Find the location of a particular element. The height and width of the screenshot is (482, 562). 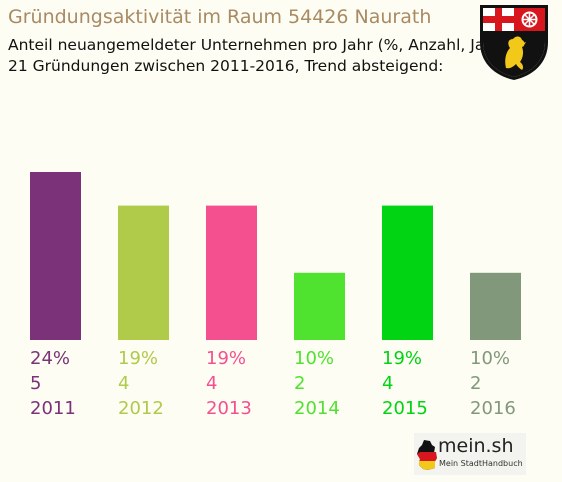

year-label-2011: 2011 is located at coordinates (53, 408).